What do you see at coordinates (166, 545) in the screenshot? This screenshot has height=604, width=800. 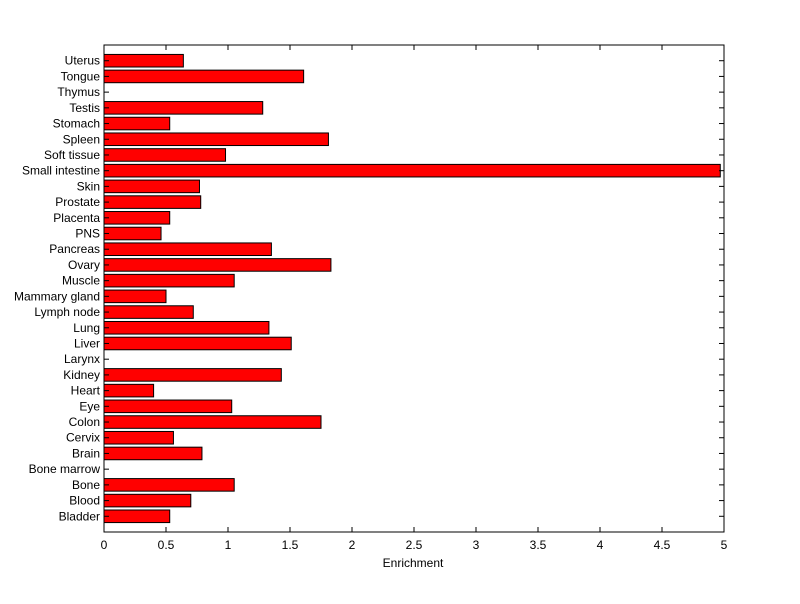 I see `x-tick-label: 0.5` at bounding box center [166, 545].